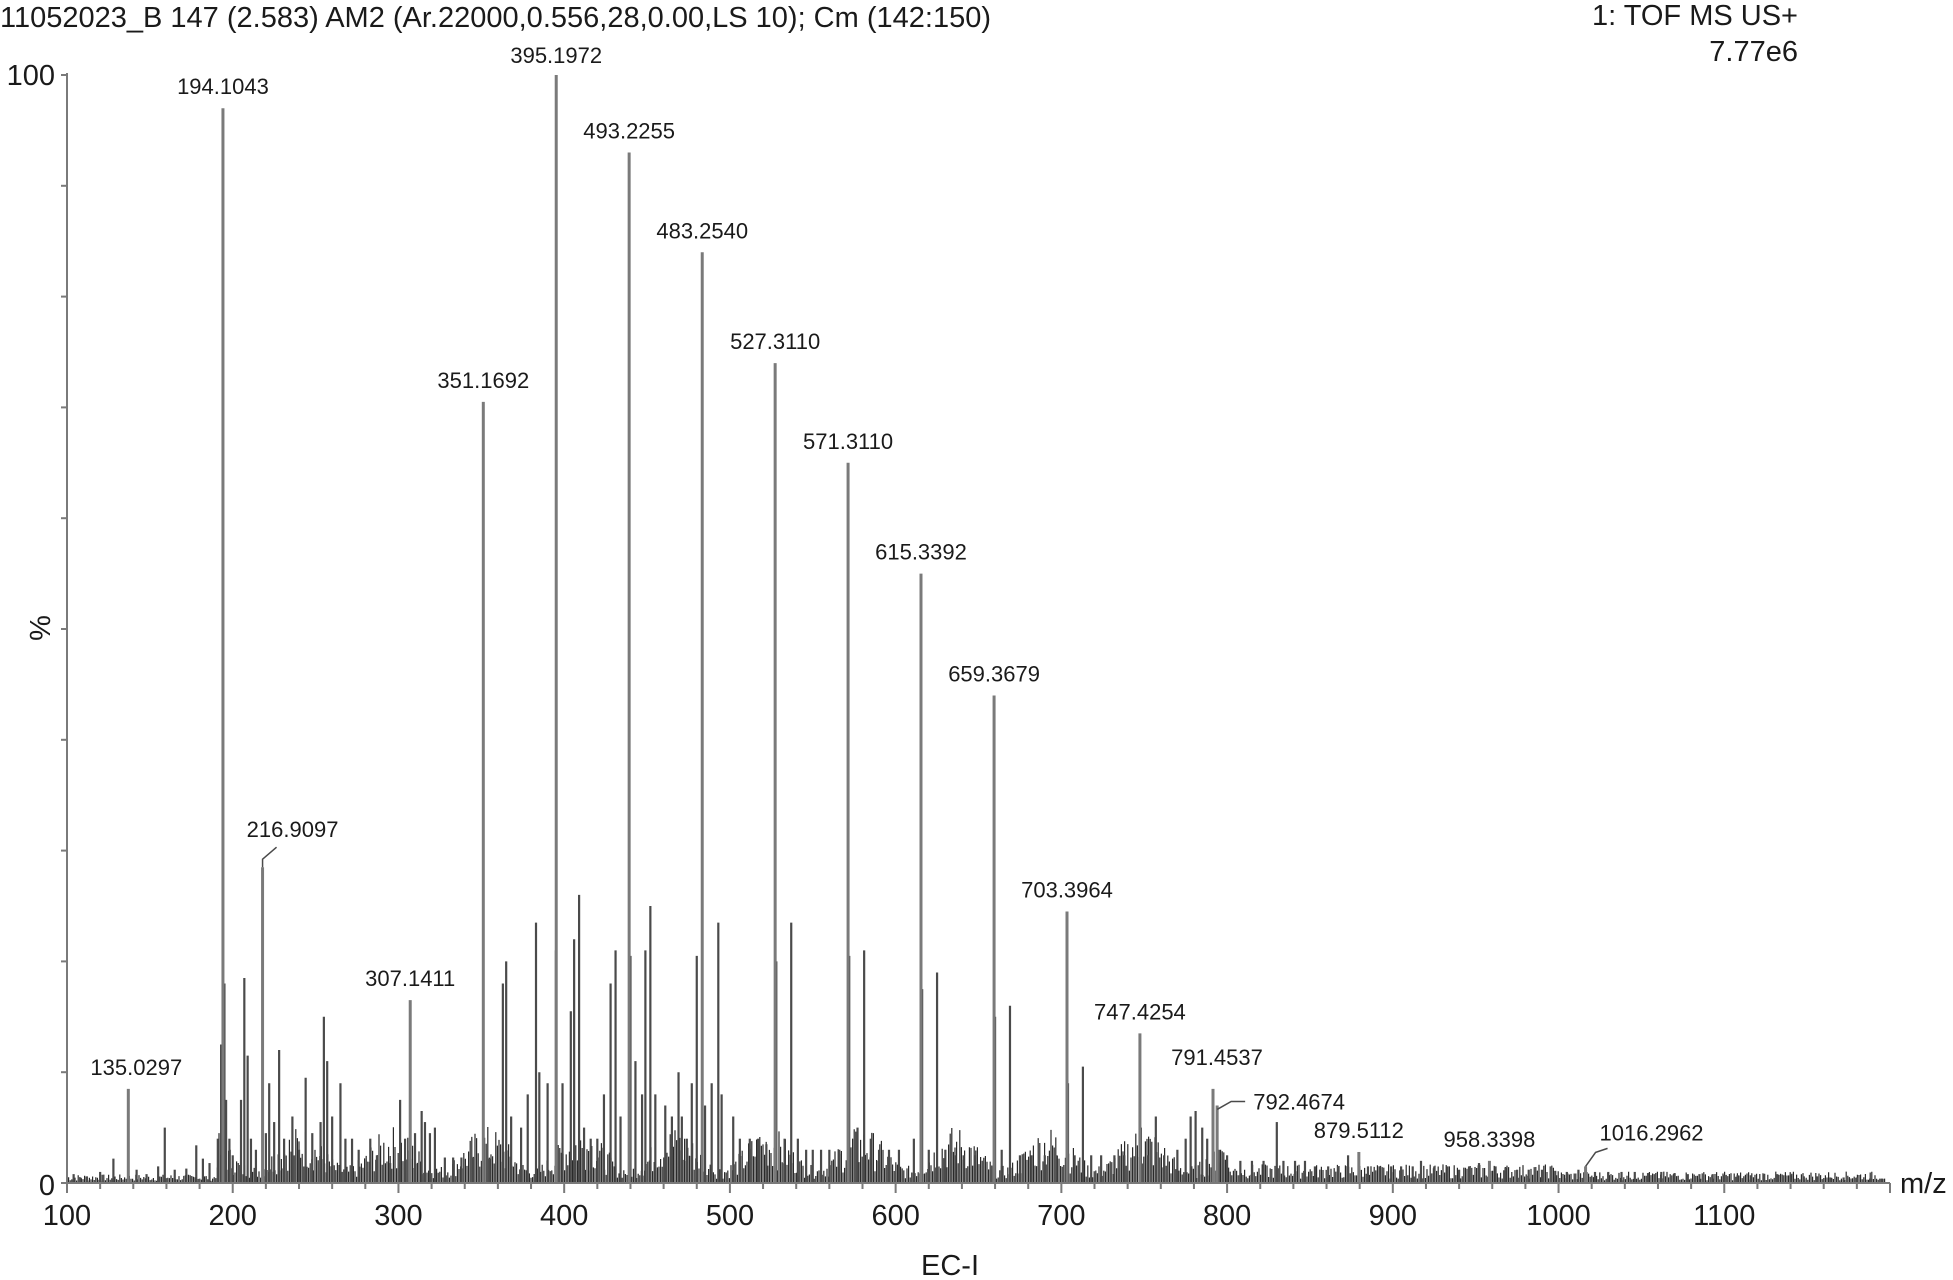  I want to click on peak-label: 351.1692, so click(483, 380).